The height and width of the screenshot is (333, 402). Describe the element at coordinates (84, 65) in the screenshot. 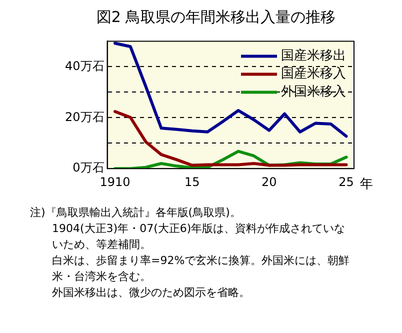

I see `y-tick-label: 40万石` at that location.